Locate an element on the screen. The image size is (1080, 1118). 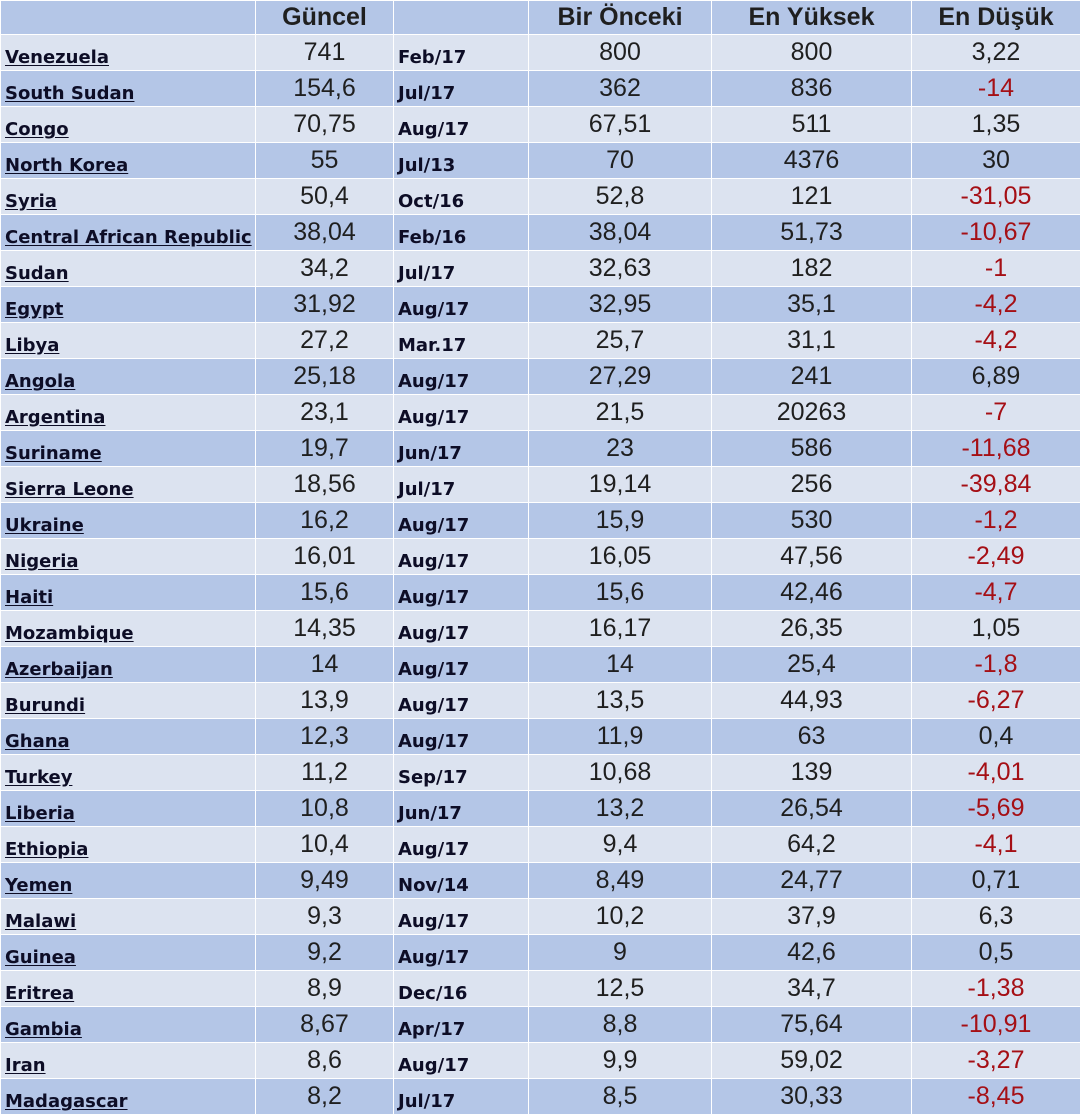
lowest-value-cell: -1,2 is located at coordinates (995, 520).